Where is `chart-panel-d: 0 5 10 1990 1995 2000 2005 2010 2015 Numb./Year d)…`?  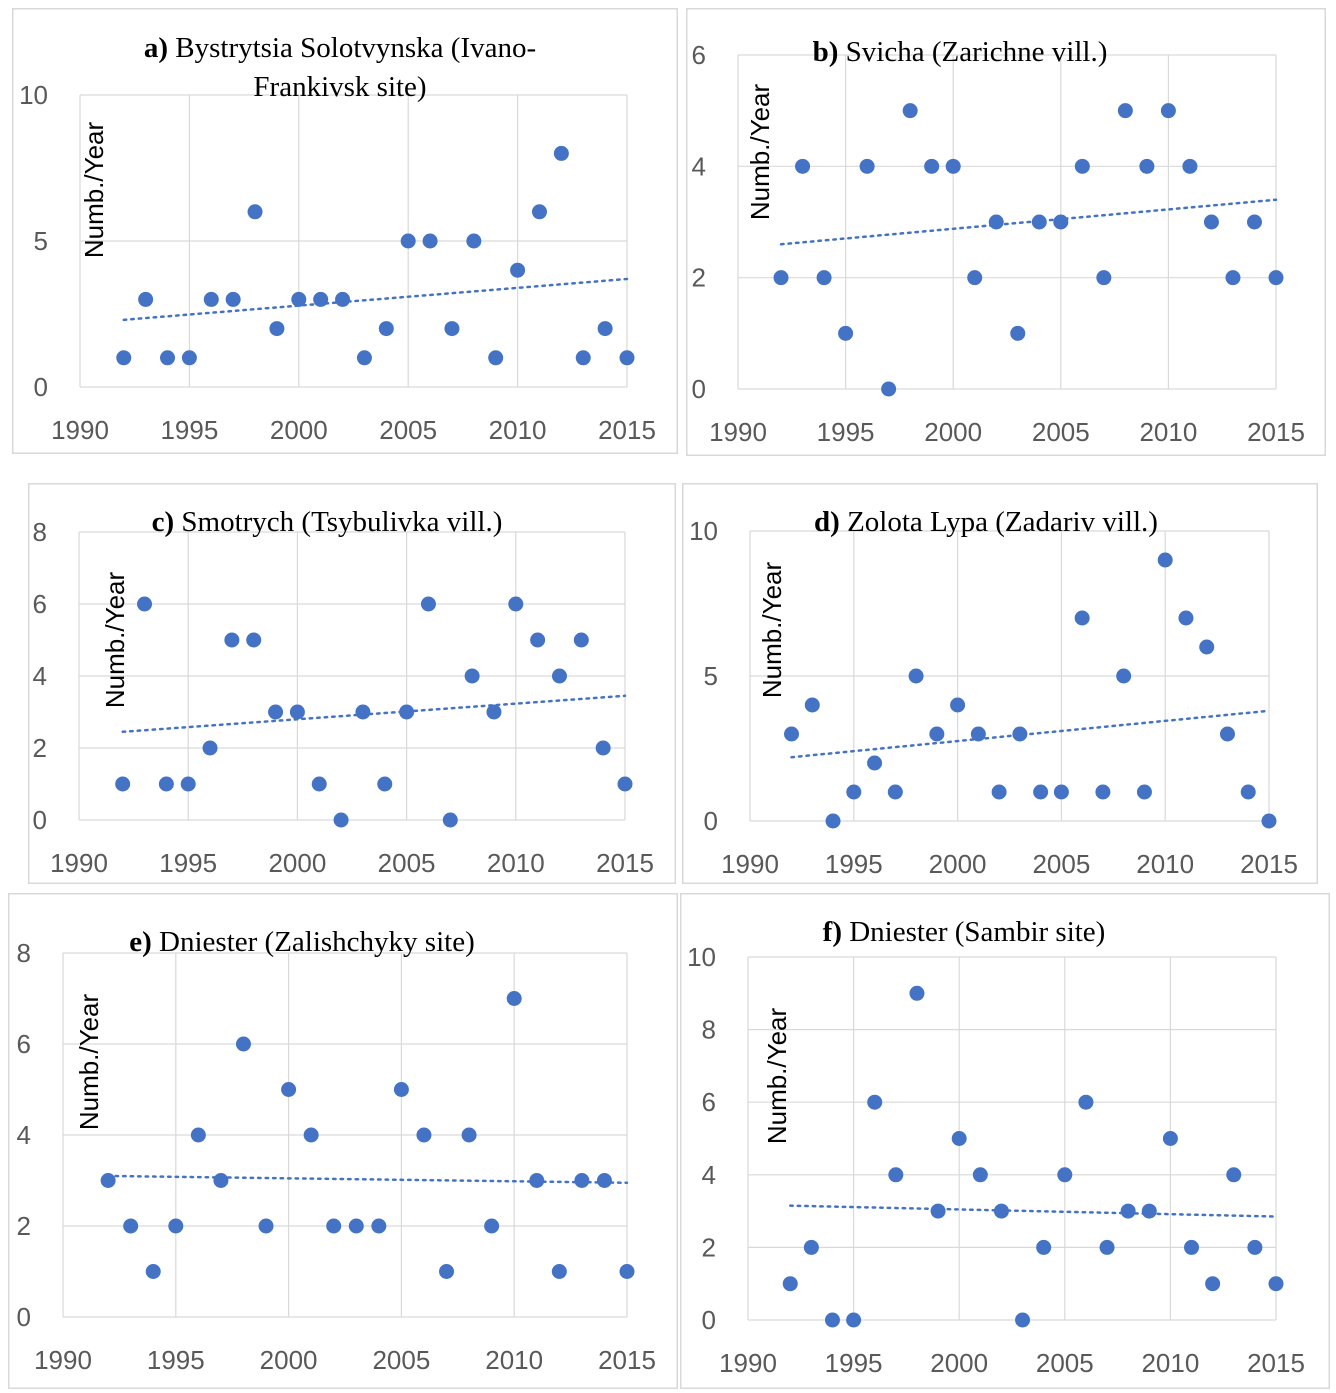
chart-panel-d: 0 5 10 1990 1995 2000 2005 2010 2015 Numb./Year d)… is located at coordinates (1000, 683).